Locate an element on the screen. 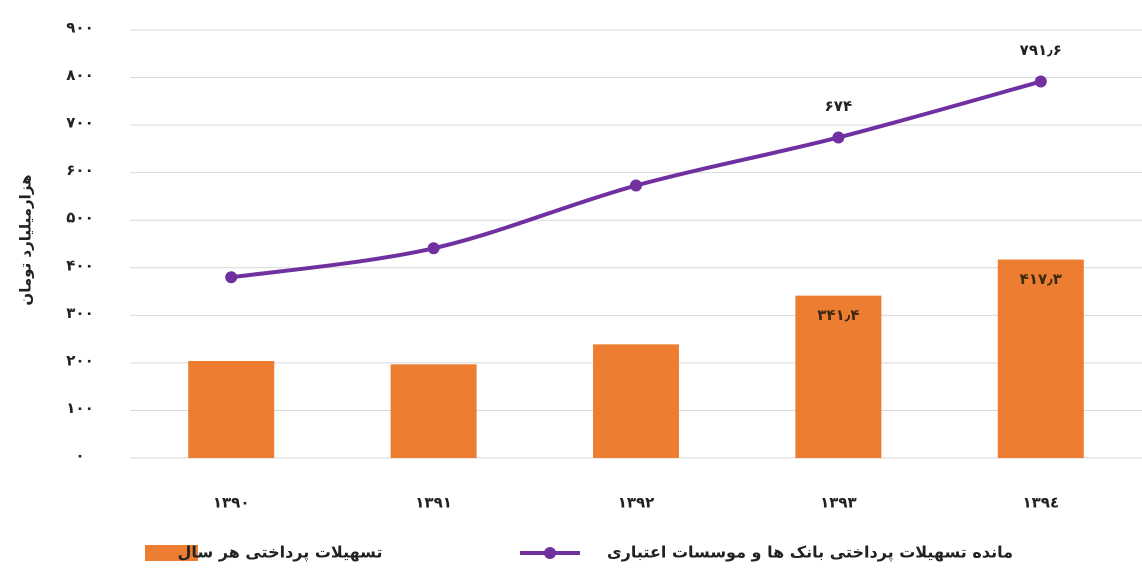 The width and height of the screenshot is (1142, 569). x-tick-label: ۱۳۹۲ is located at coordinates (636, 503).